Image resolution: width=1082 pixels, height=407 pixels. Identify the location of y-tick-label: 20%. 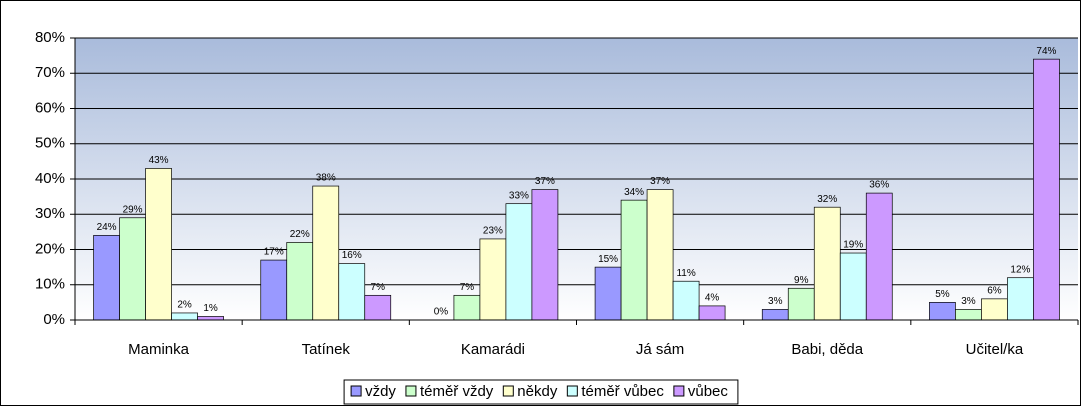
(50, 248).